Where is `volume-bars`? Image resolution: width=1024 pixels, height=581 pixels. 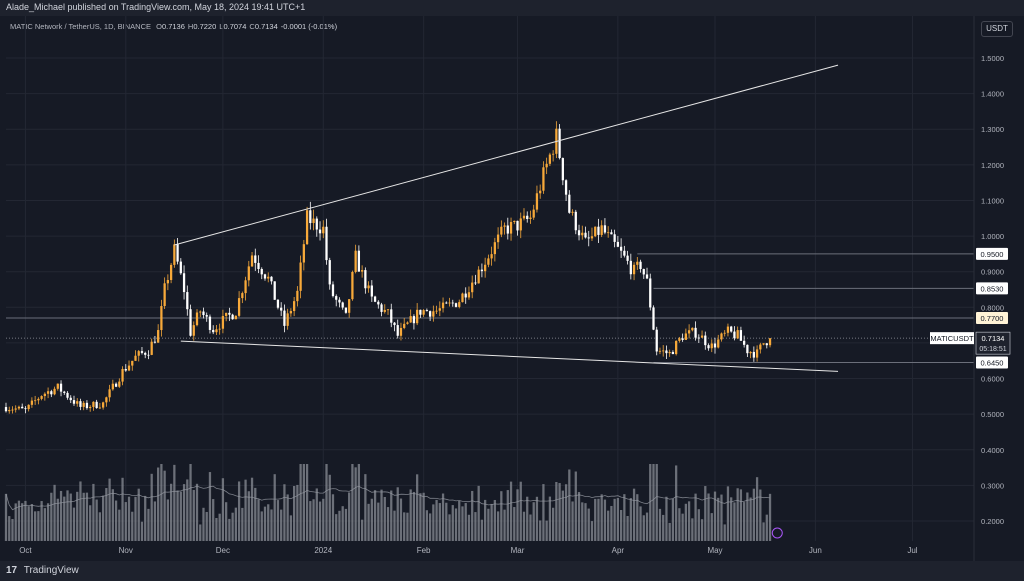 volume-bars is located at coordinates (388, 502).